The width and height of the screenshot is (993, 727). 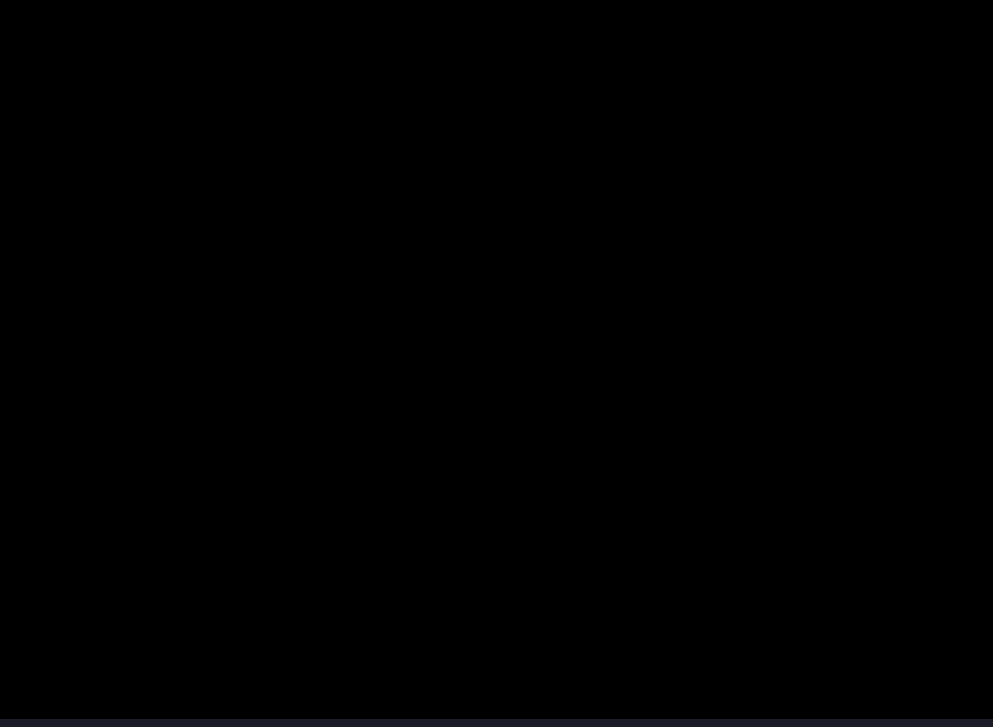 I want to click on bottom-edge-strip, so click(x=496, y=723).